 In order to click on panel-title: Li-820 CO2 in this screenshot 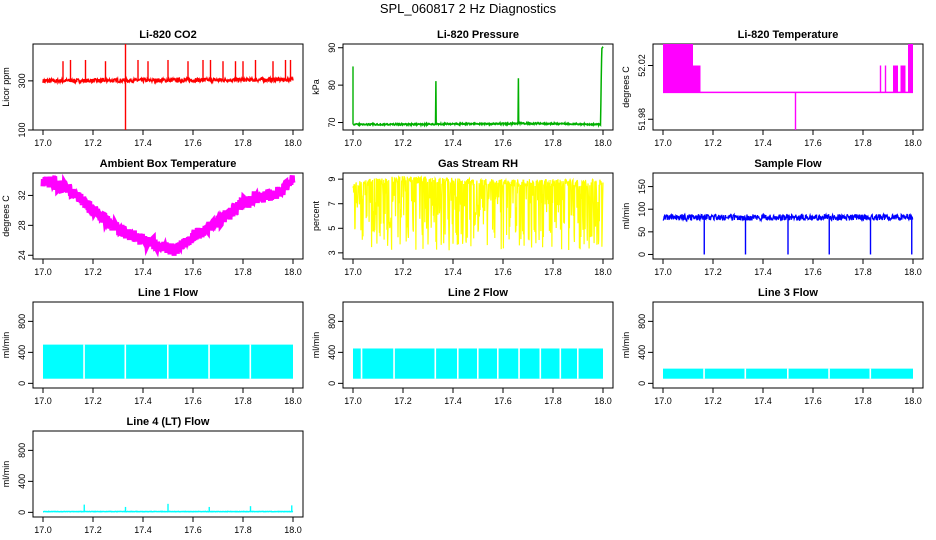, I will do `click(167, 35)`.